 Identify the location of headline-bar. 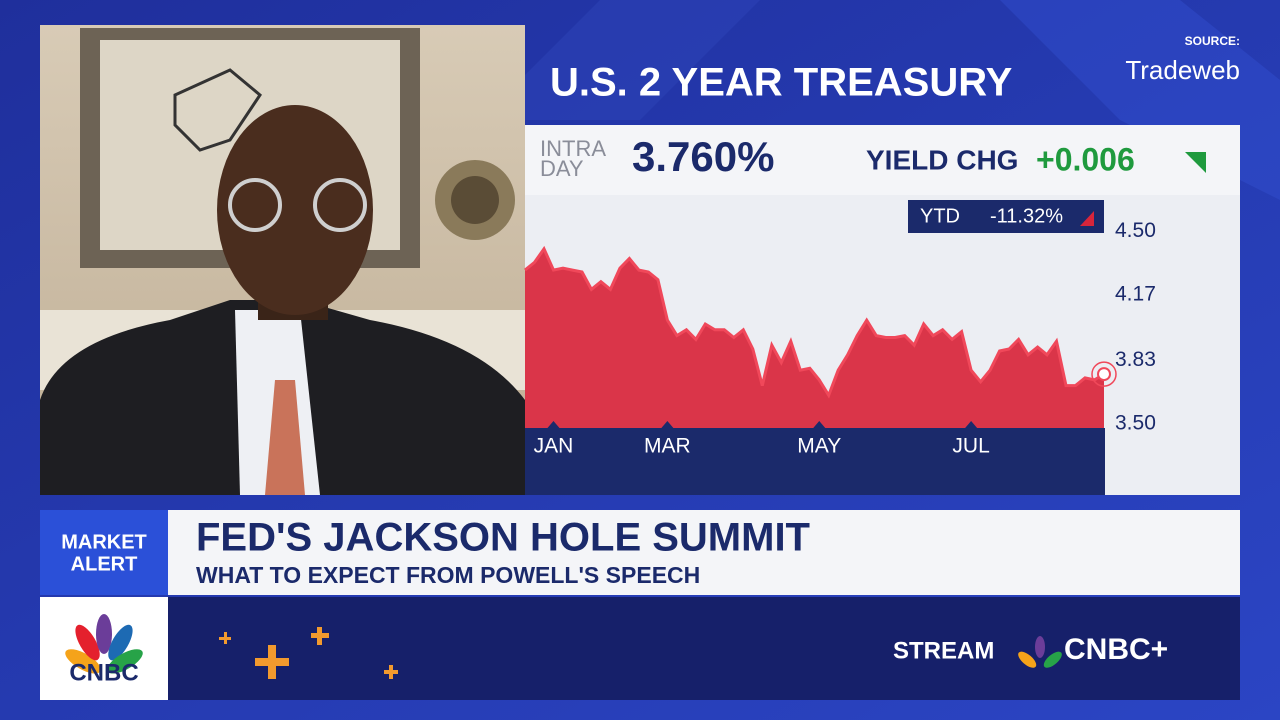
(640, 552).